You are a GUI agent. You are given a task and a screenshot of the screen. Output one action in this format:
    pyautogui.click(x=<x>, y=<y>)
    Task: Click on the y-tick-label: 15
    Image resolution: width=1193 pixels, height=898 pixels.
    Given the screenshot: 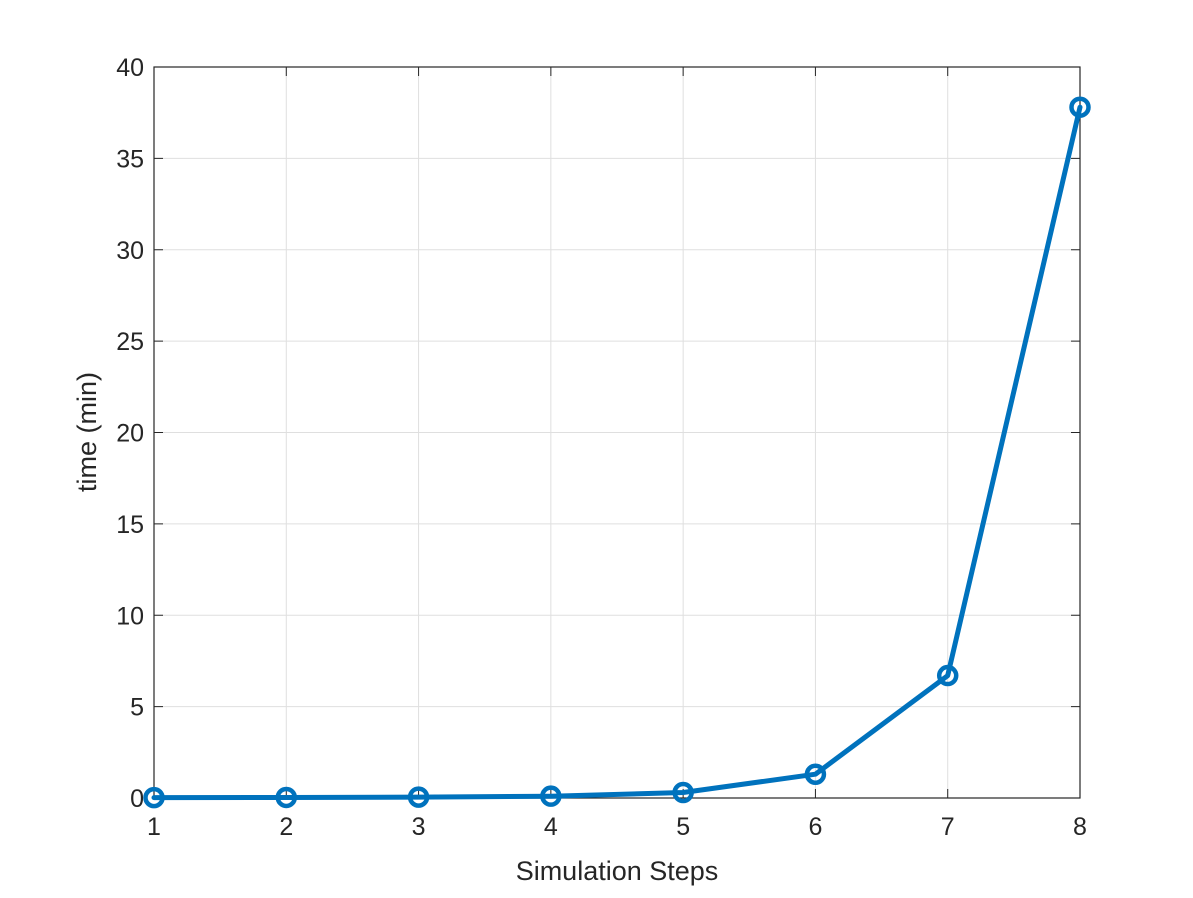 What is the action you would take?
    pyautogui.click(x=130, y=525)
    